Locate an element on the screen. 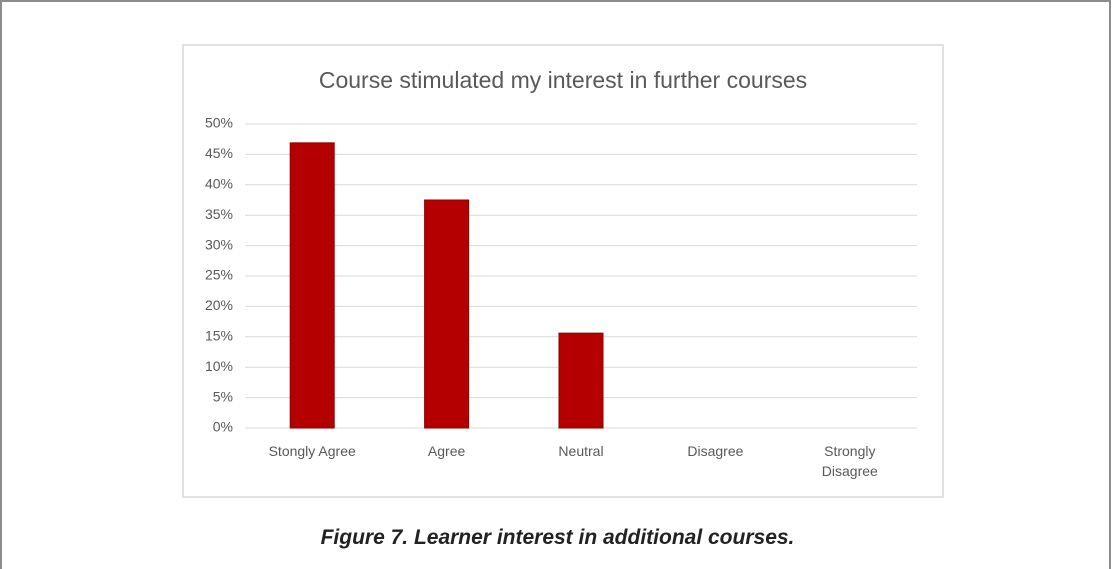 The image size is (1115, 569). y-tick-label: 45% is located at coordinates (219, 153).